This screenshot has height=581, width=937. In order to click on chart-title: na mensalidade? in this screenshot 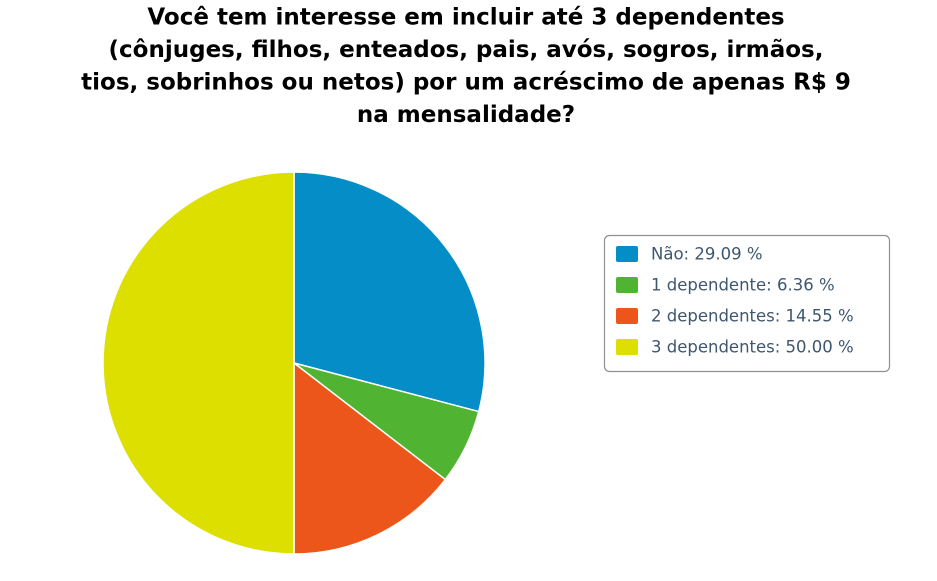, I will do `click(466, 115)`.